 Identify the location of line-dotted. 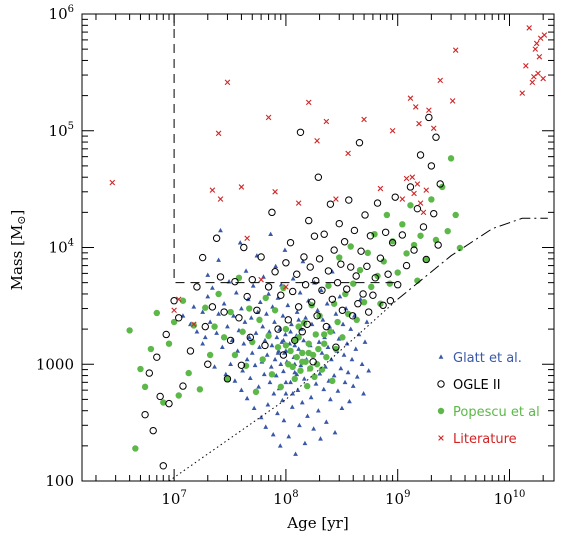
(283, 390).